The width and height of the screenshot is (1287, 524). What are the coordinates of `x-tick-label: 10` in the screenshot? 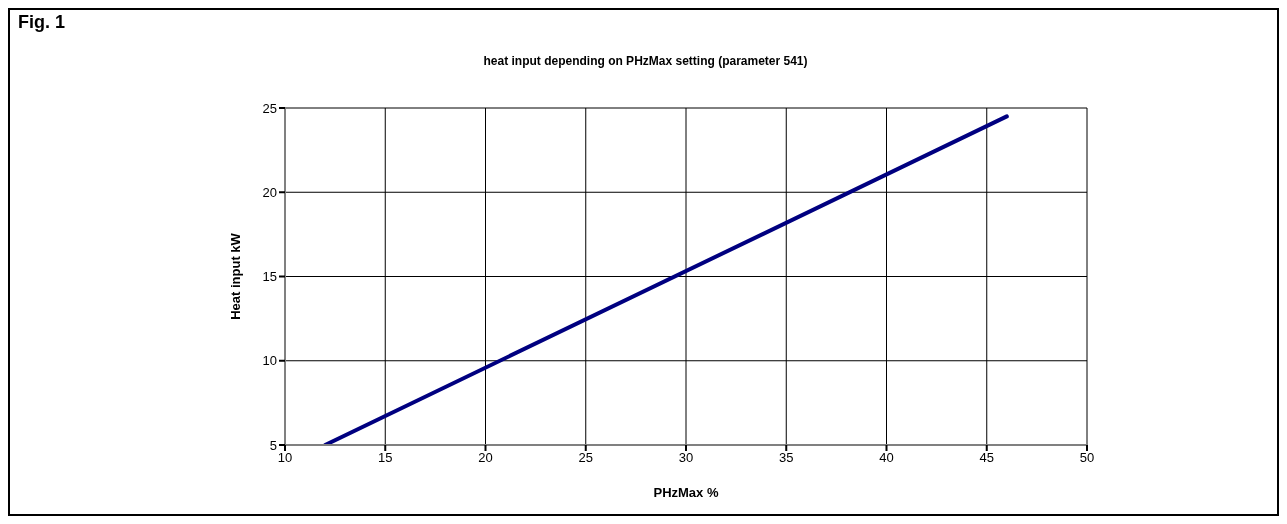 It's located at (285, 458).